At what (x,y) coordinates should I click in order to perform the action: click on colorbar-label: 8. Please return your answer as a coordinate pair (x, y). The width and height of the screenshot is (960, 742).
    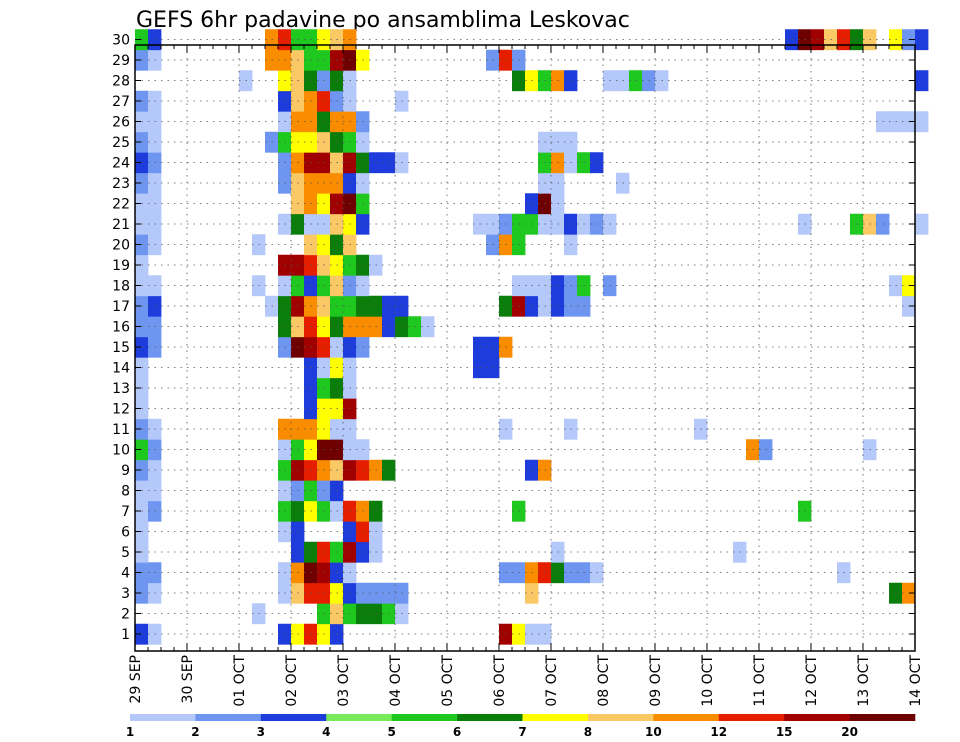
    Looking at the image, I should click on (588, 732).